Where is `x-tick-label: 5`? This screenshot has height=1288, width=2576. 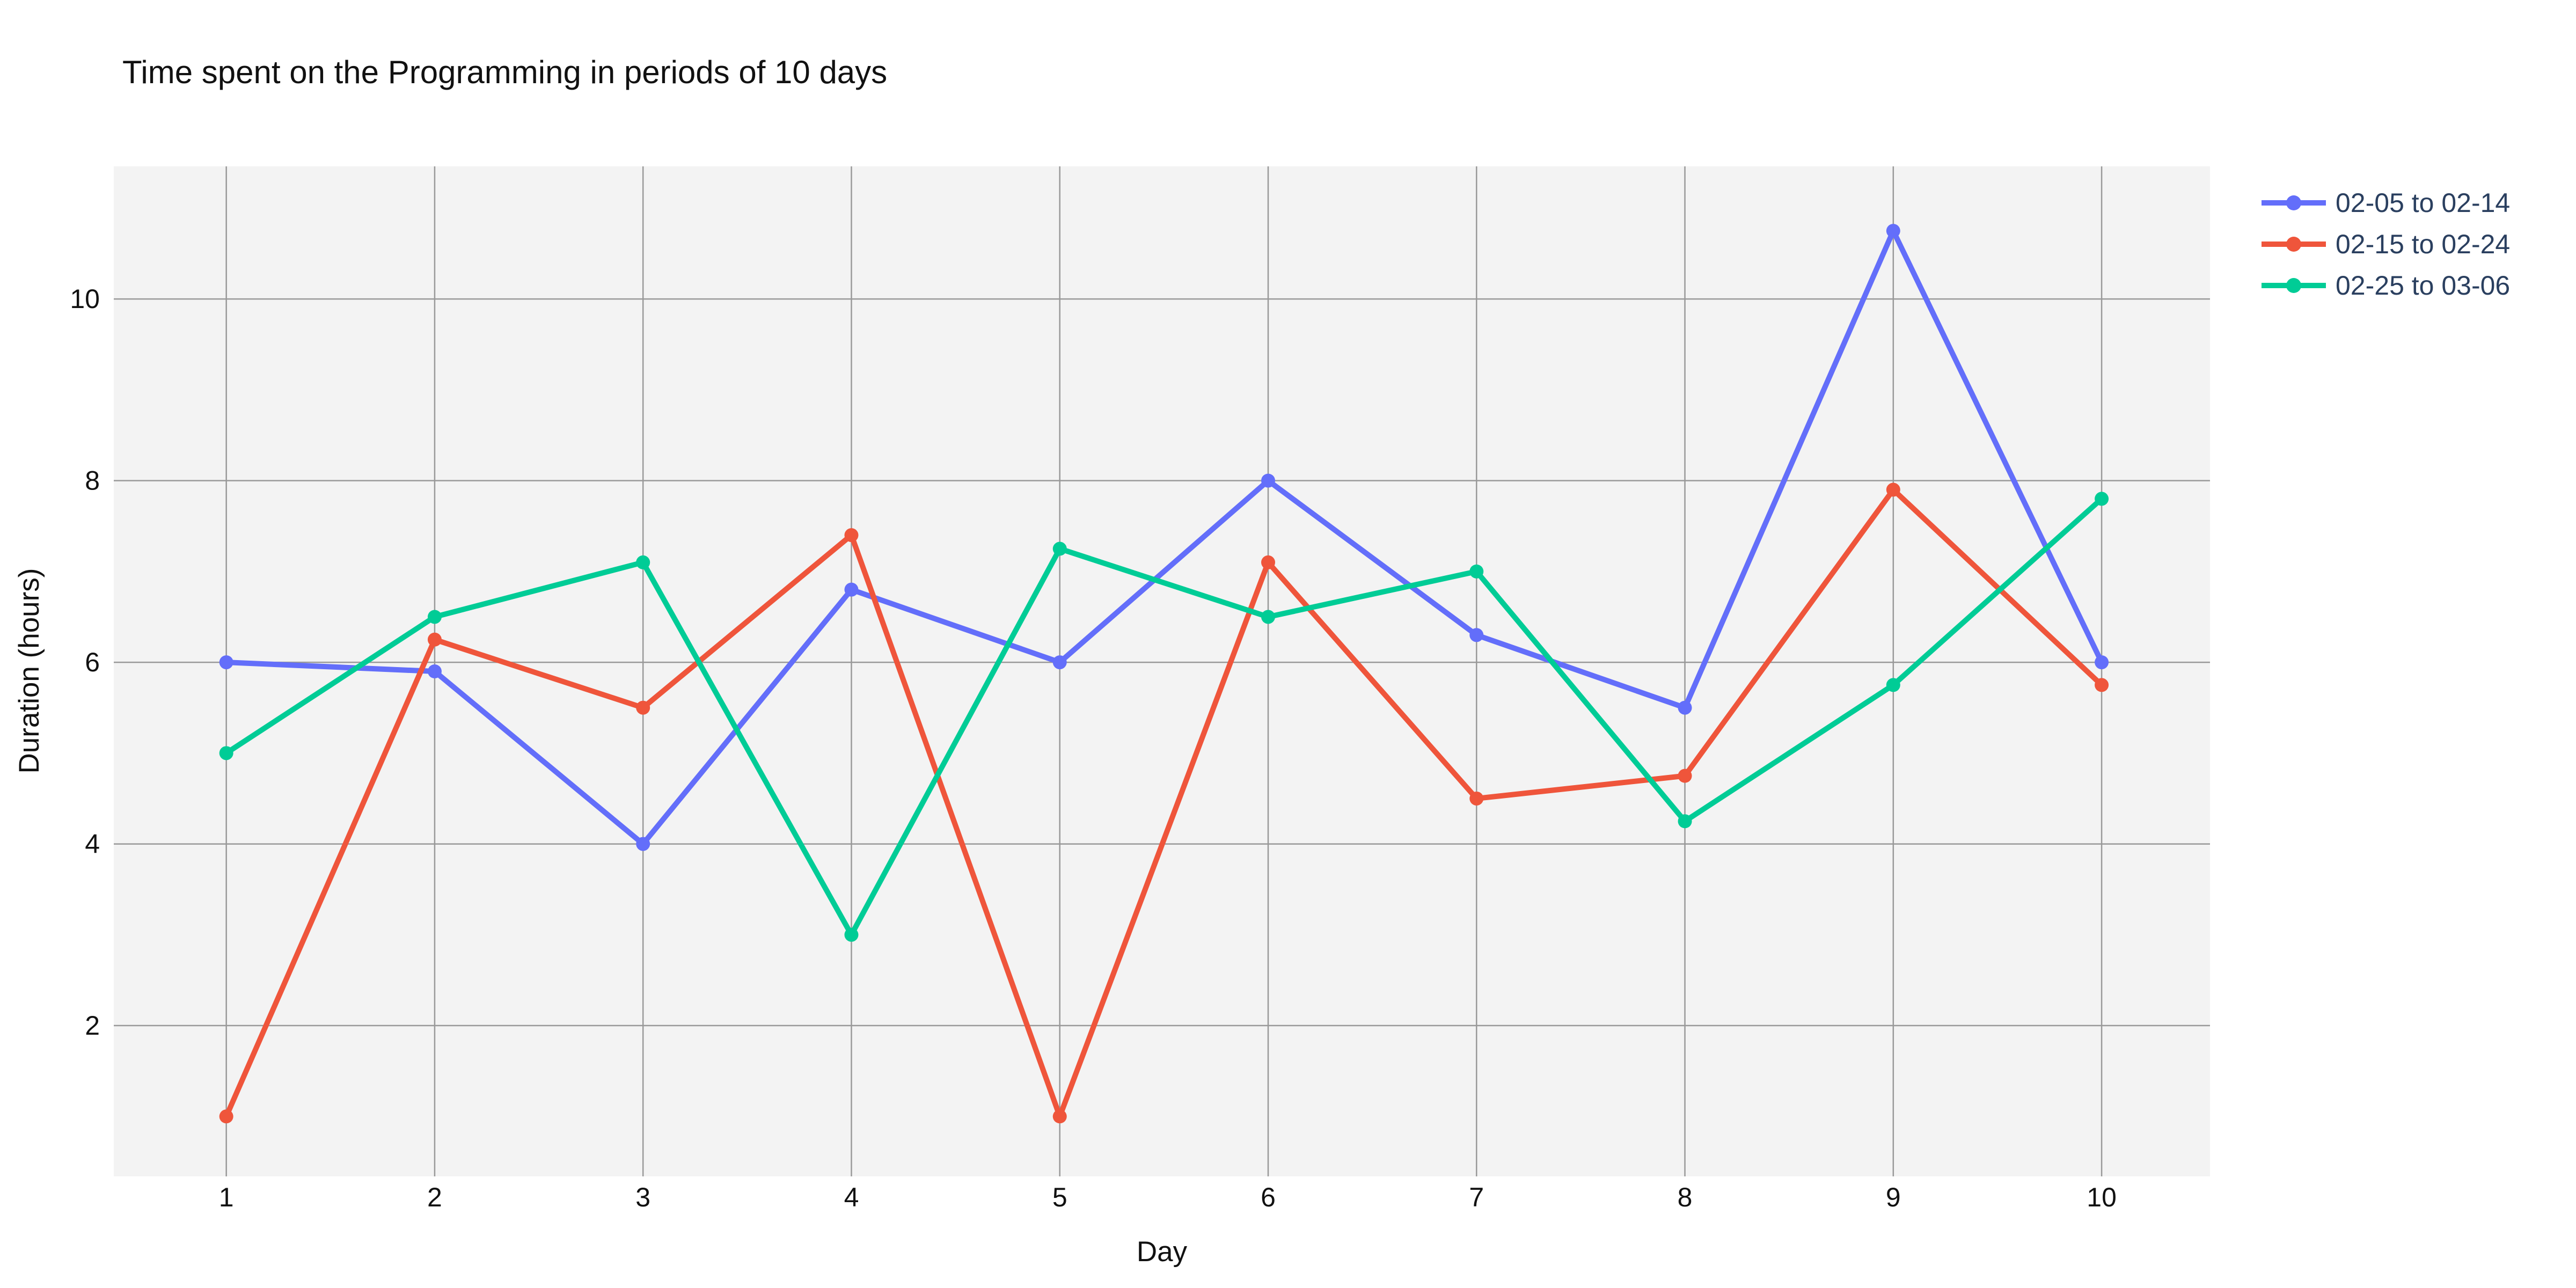 x-tick-label: 5 is located at coordinates (1059, 1197).